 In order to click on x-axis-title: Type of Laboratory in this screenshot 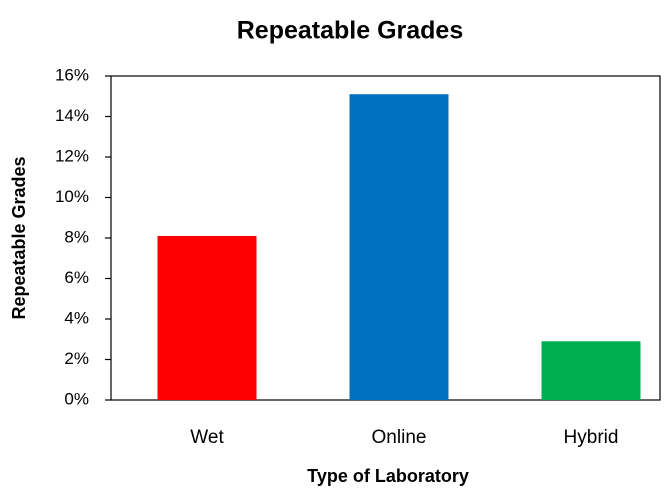, I will do `click(388, 476)`.